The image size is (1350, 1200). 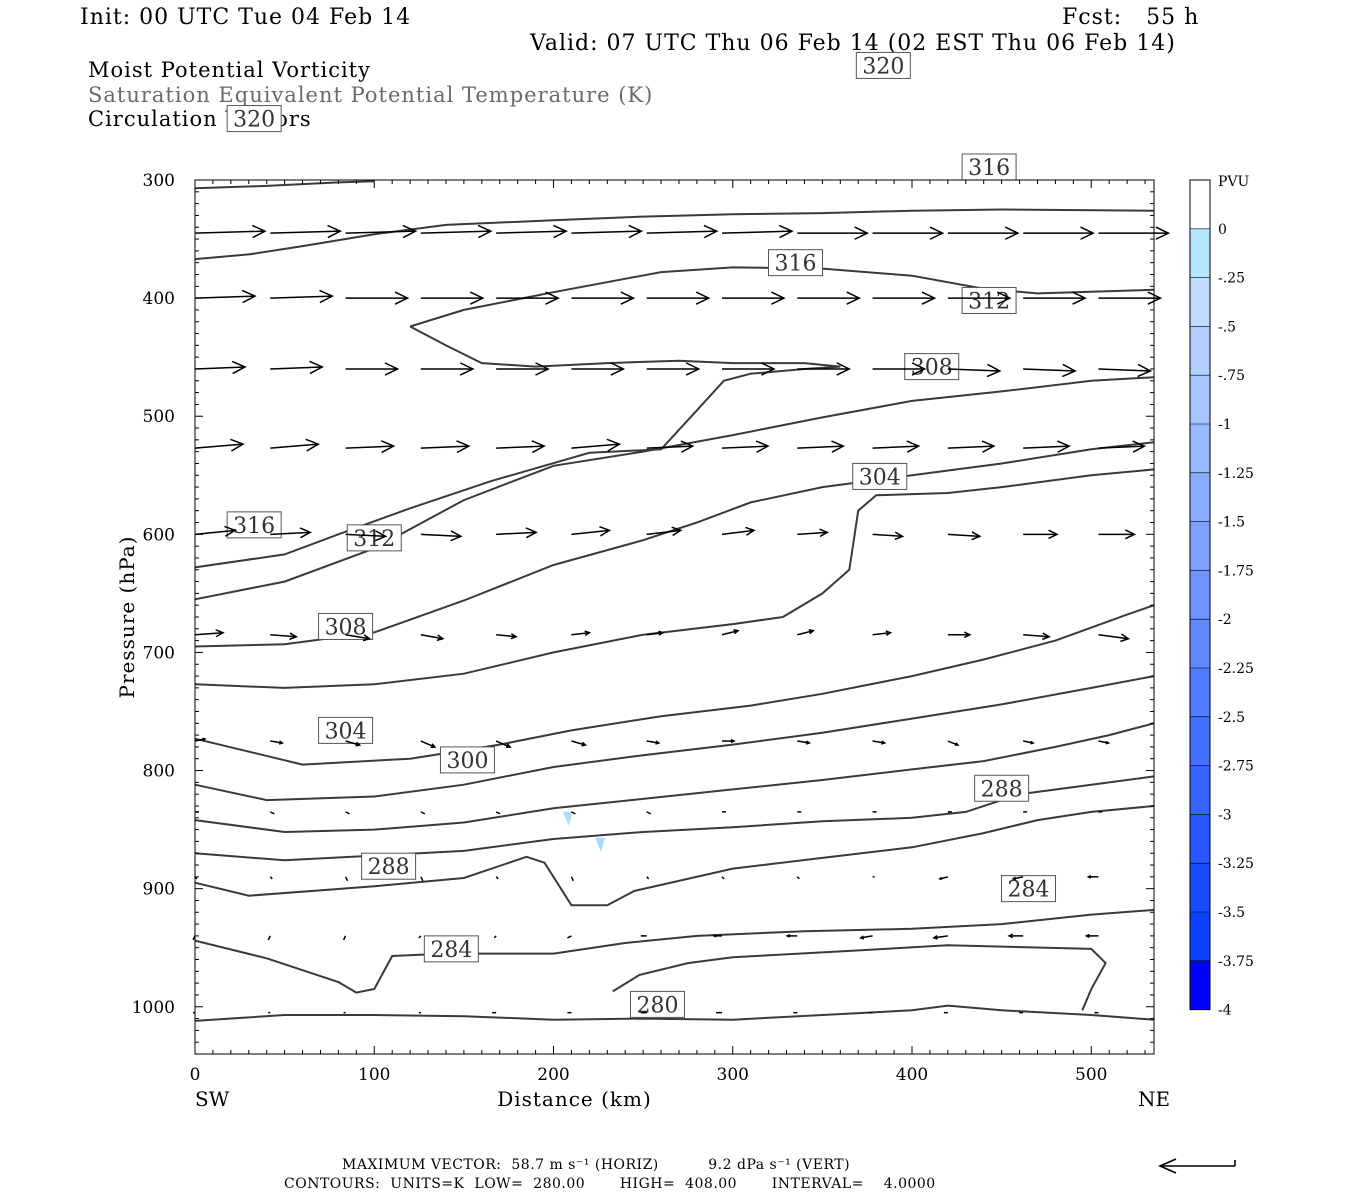 I want to click on contour-label-9-0: 308, so click(x=346, y=627).